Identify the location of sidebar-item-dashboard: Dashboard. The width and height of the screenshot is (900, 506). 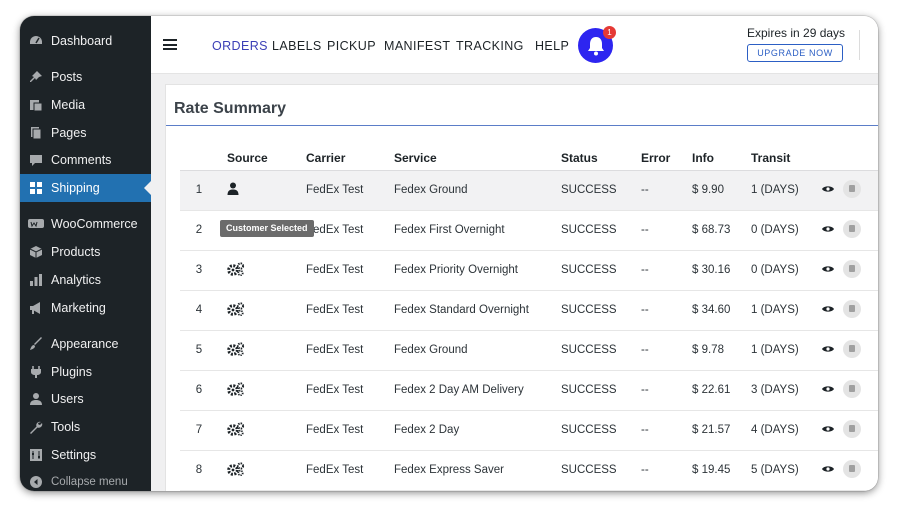
(85, 41).